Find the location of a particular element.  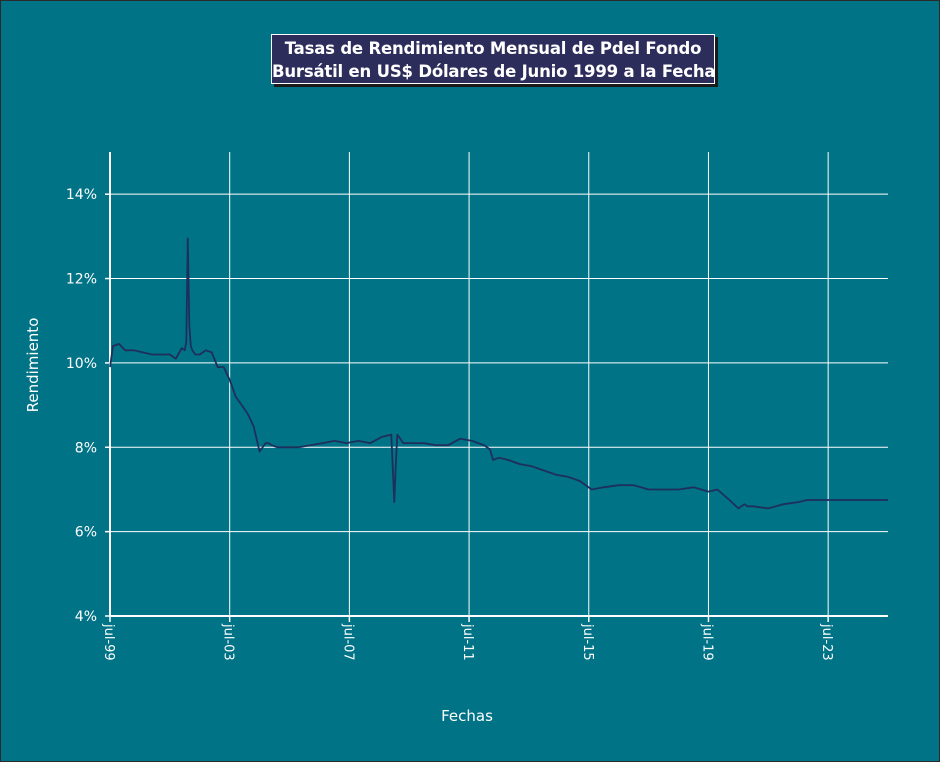

x-tick-label: jul-03 is located at coordinates (228, 642).